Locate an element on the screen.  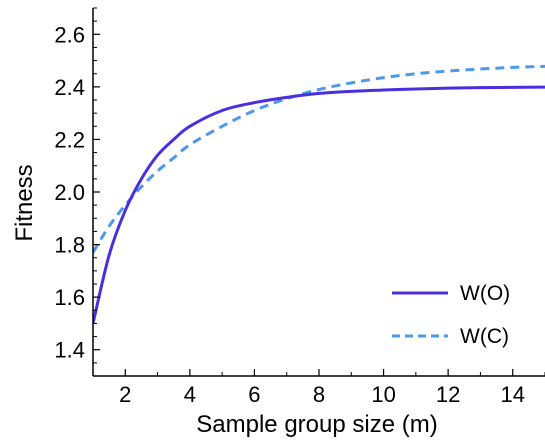
y-tick-label: 2.0 is located at coordinates (69, 192).